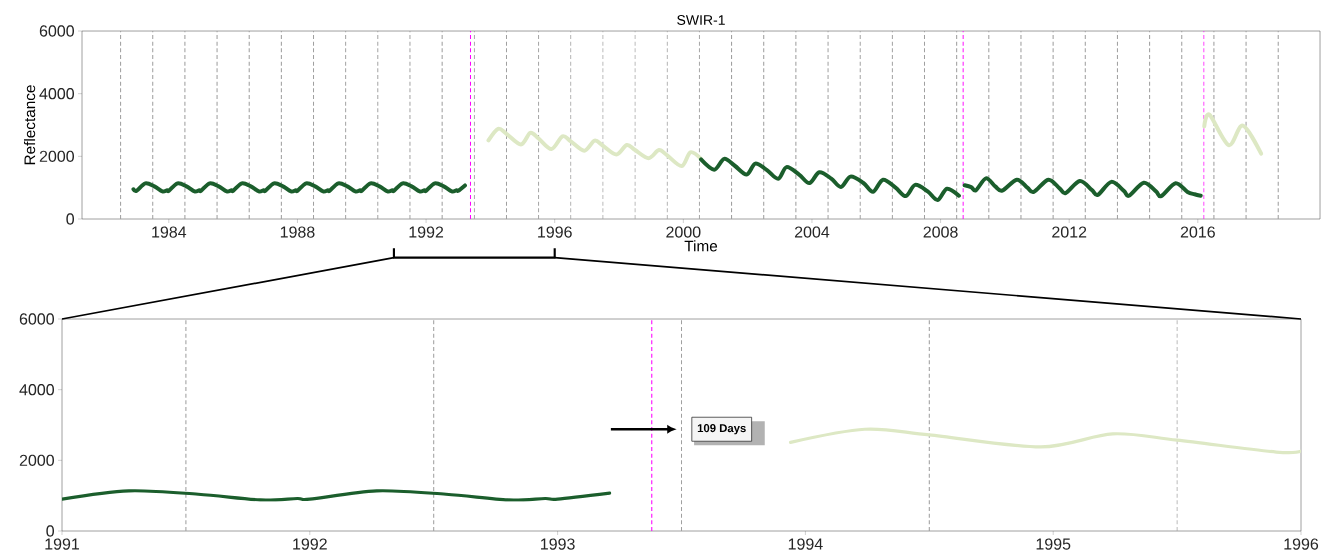 The image size is (1327, 554). I want to click on x-tick-label: 2004, so click(812, 232).